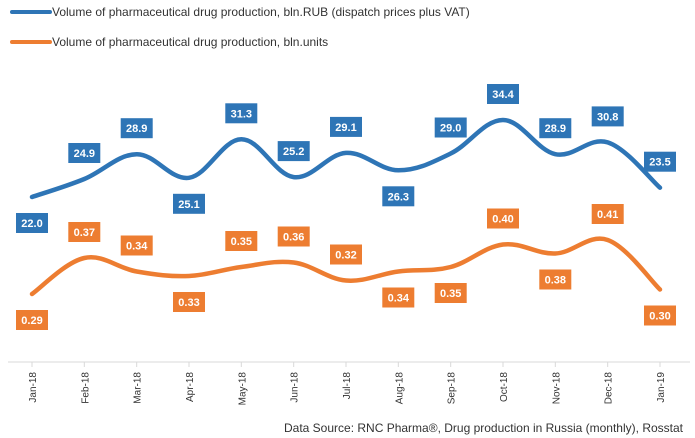 The height and width of the screenshot is (438, 695). Describe the element at coordinates (609, 388) in the screenshot. I see `x-tick-label: Dec-18` at that location.